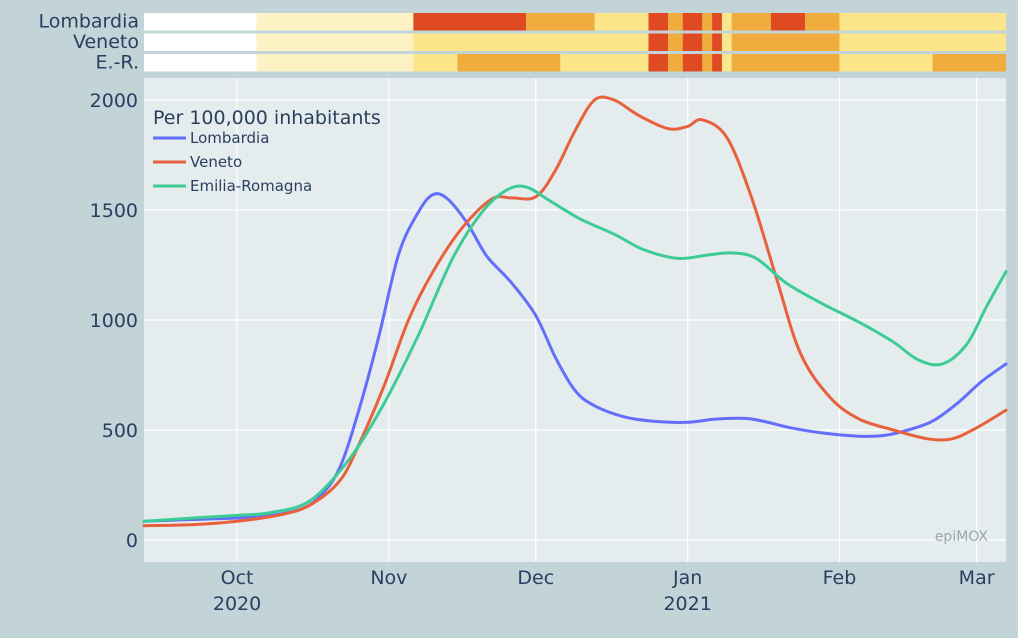 The width and height of the screenshot is (1024, 644). I want to click on x-tick-label: Mar, so click(977, 578).